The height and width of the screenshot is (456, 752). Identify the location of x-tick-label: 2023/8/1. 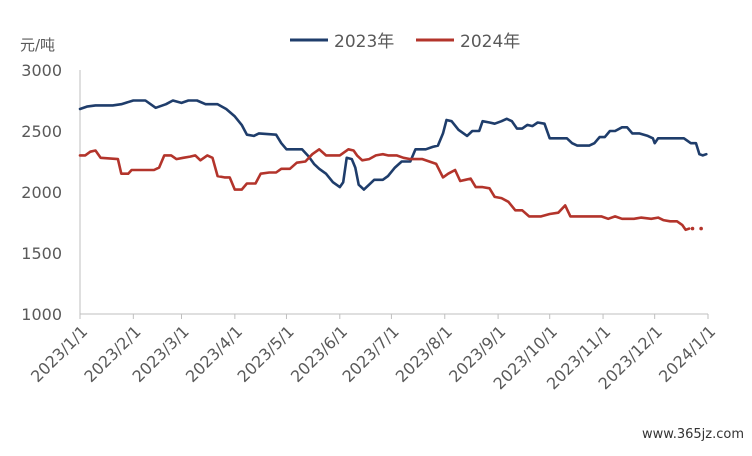
(424, 354).